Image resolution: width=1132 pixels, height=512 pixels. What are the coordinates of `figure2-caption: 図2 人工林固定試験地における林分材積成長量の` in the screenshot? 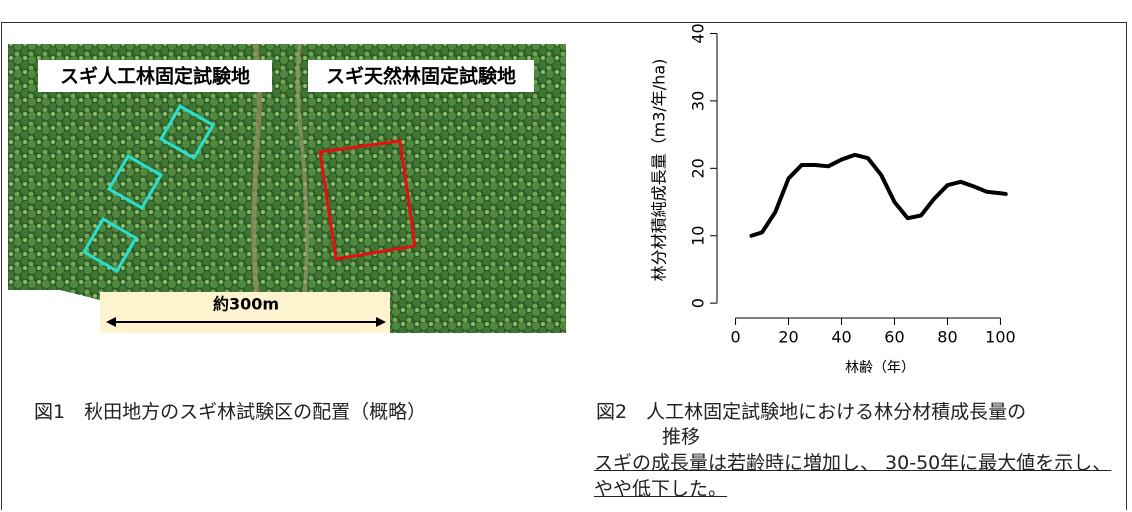 It's located at (811, 412).